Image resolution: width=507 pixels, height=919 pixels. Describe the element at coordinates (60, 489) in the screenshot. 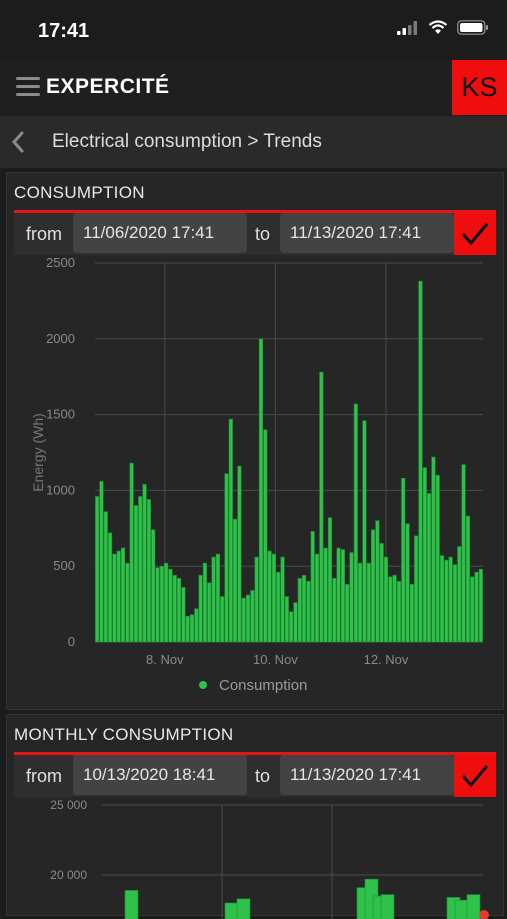

I see `y-tick-label: 1000` at that location.